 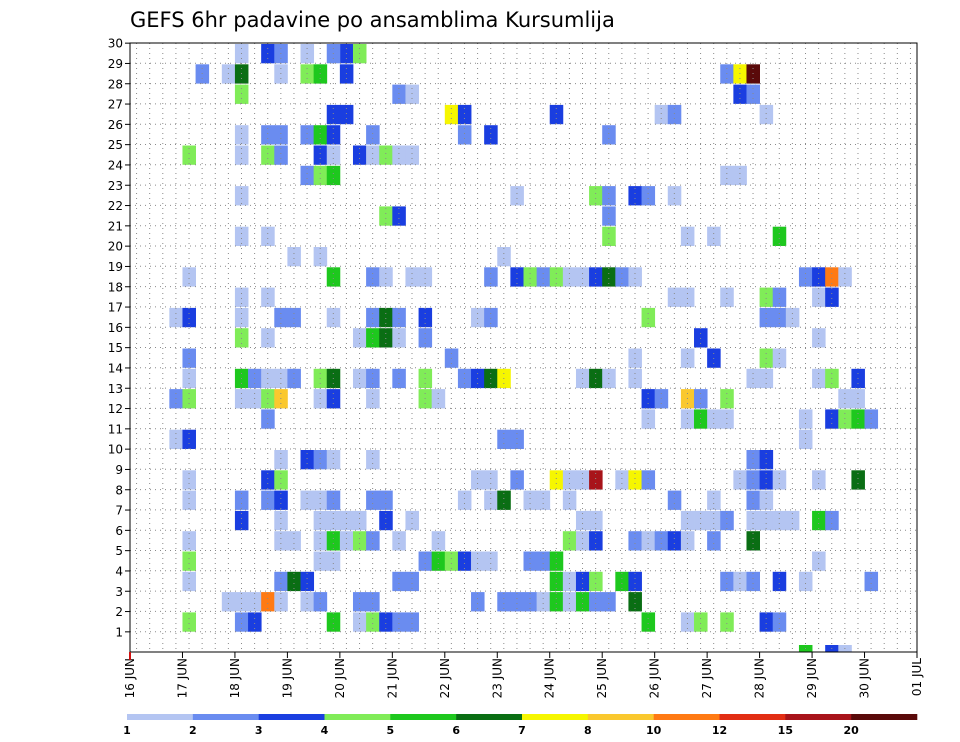 I want to click on y-tick-label: 2, so click(x=119, y=612).